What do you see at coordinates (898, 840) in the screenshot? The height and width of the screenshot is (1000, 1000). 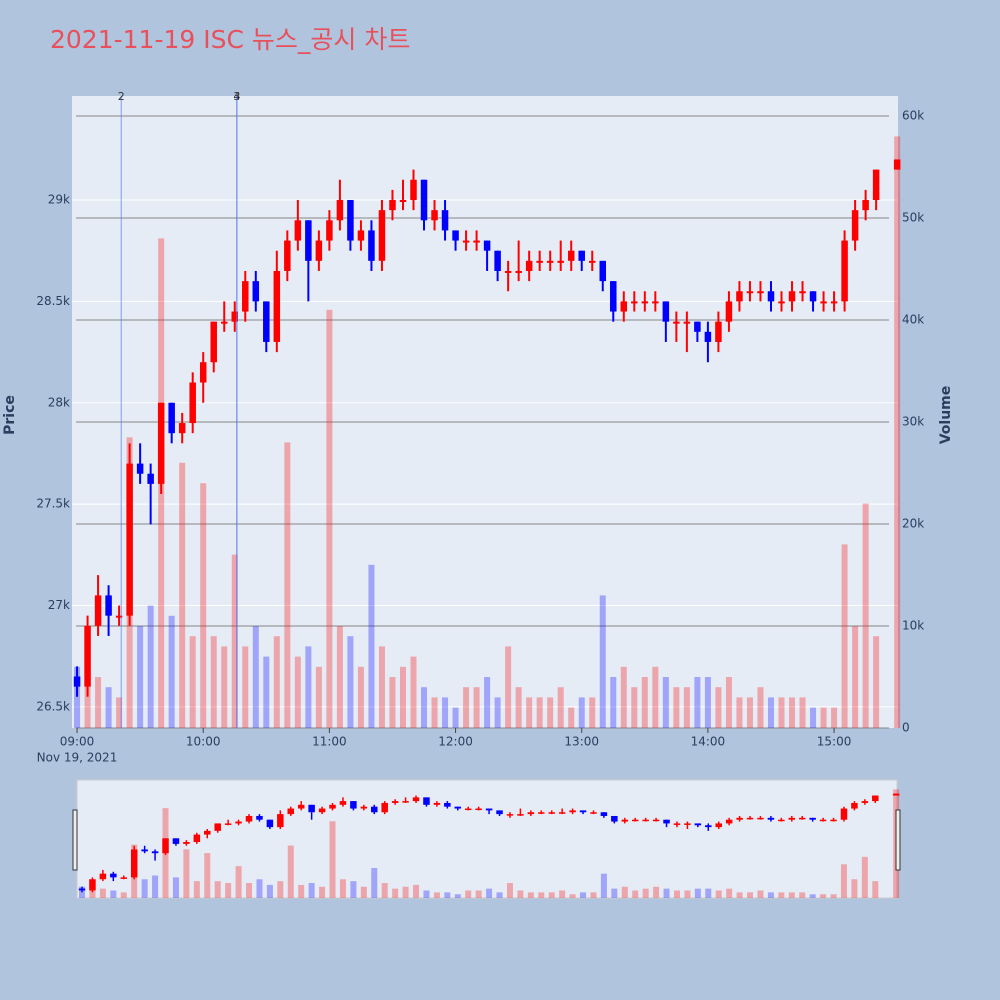 I see `slider-handle-right` at bounding box center [898, 840].